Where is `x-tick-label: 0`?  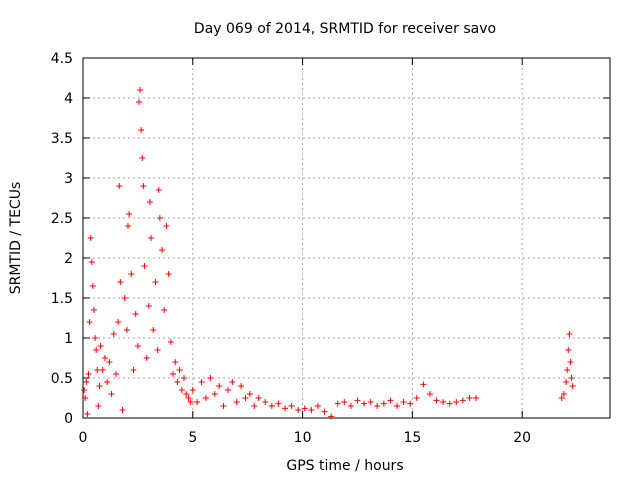 x-tick-label: 0 is located at coordinates (83, 438).